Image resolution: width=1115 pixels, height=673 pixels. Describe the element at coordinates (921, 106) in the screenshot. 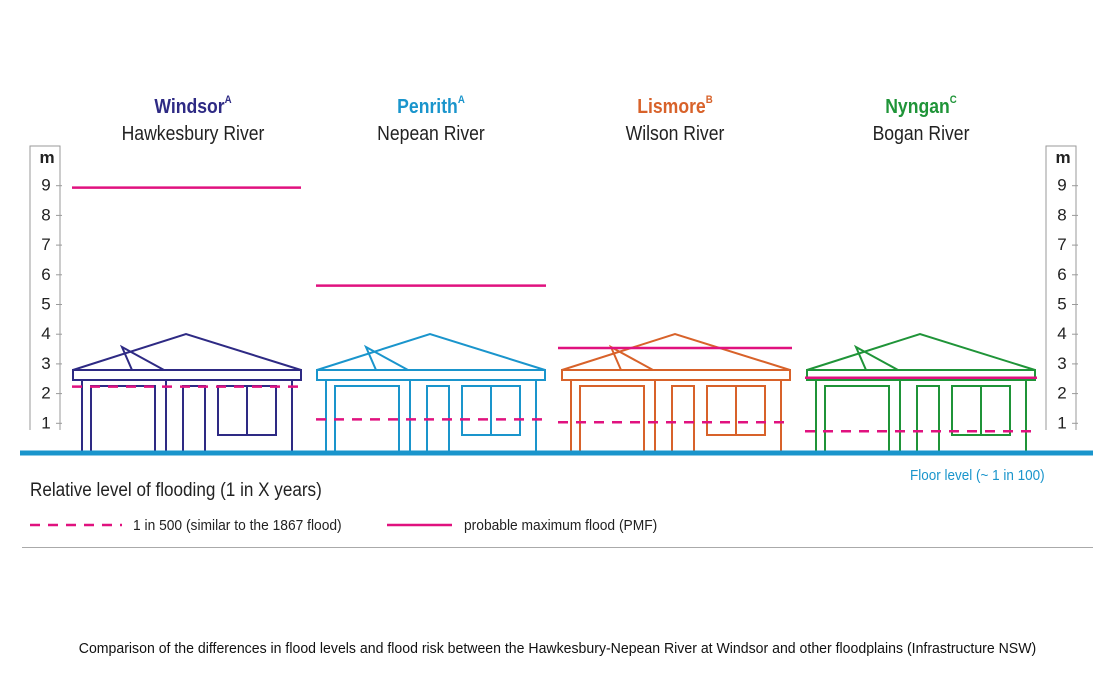

I see `town-name: NynganC` at that location.